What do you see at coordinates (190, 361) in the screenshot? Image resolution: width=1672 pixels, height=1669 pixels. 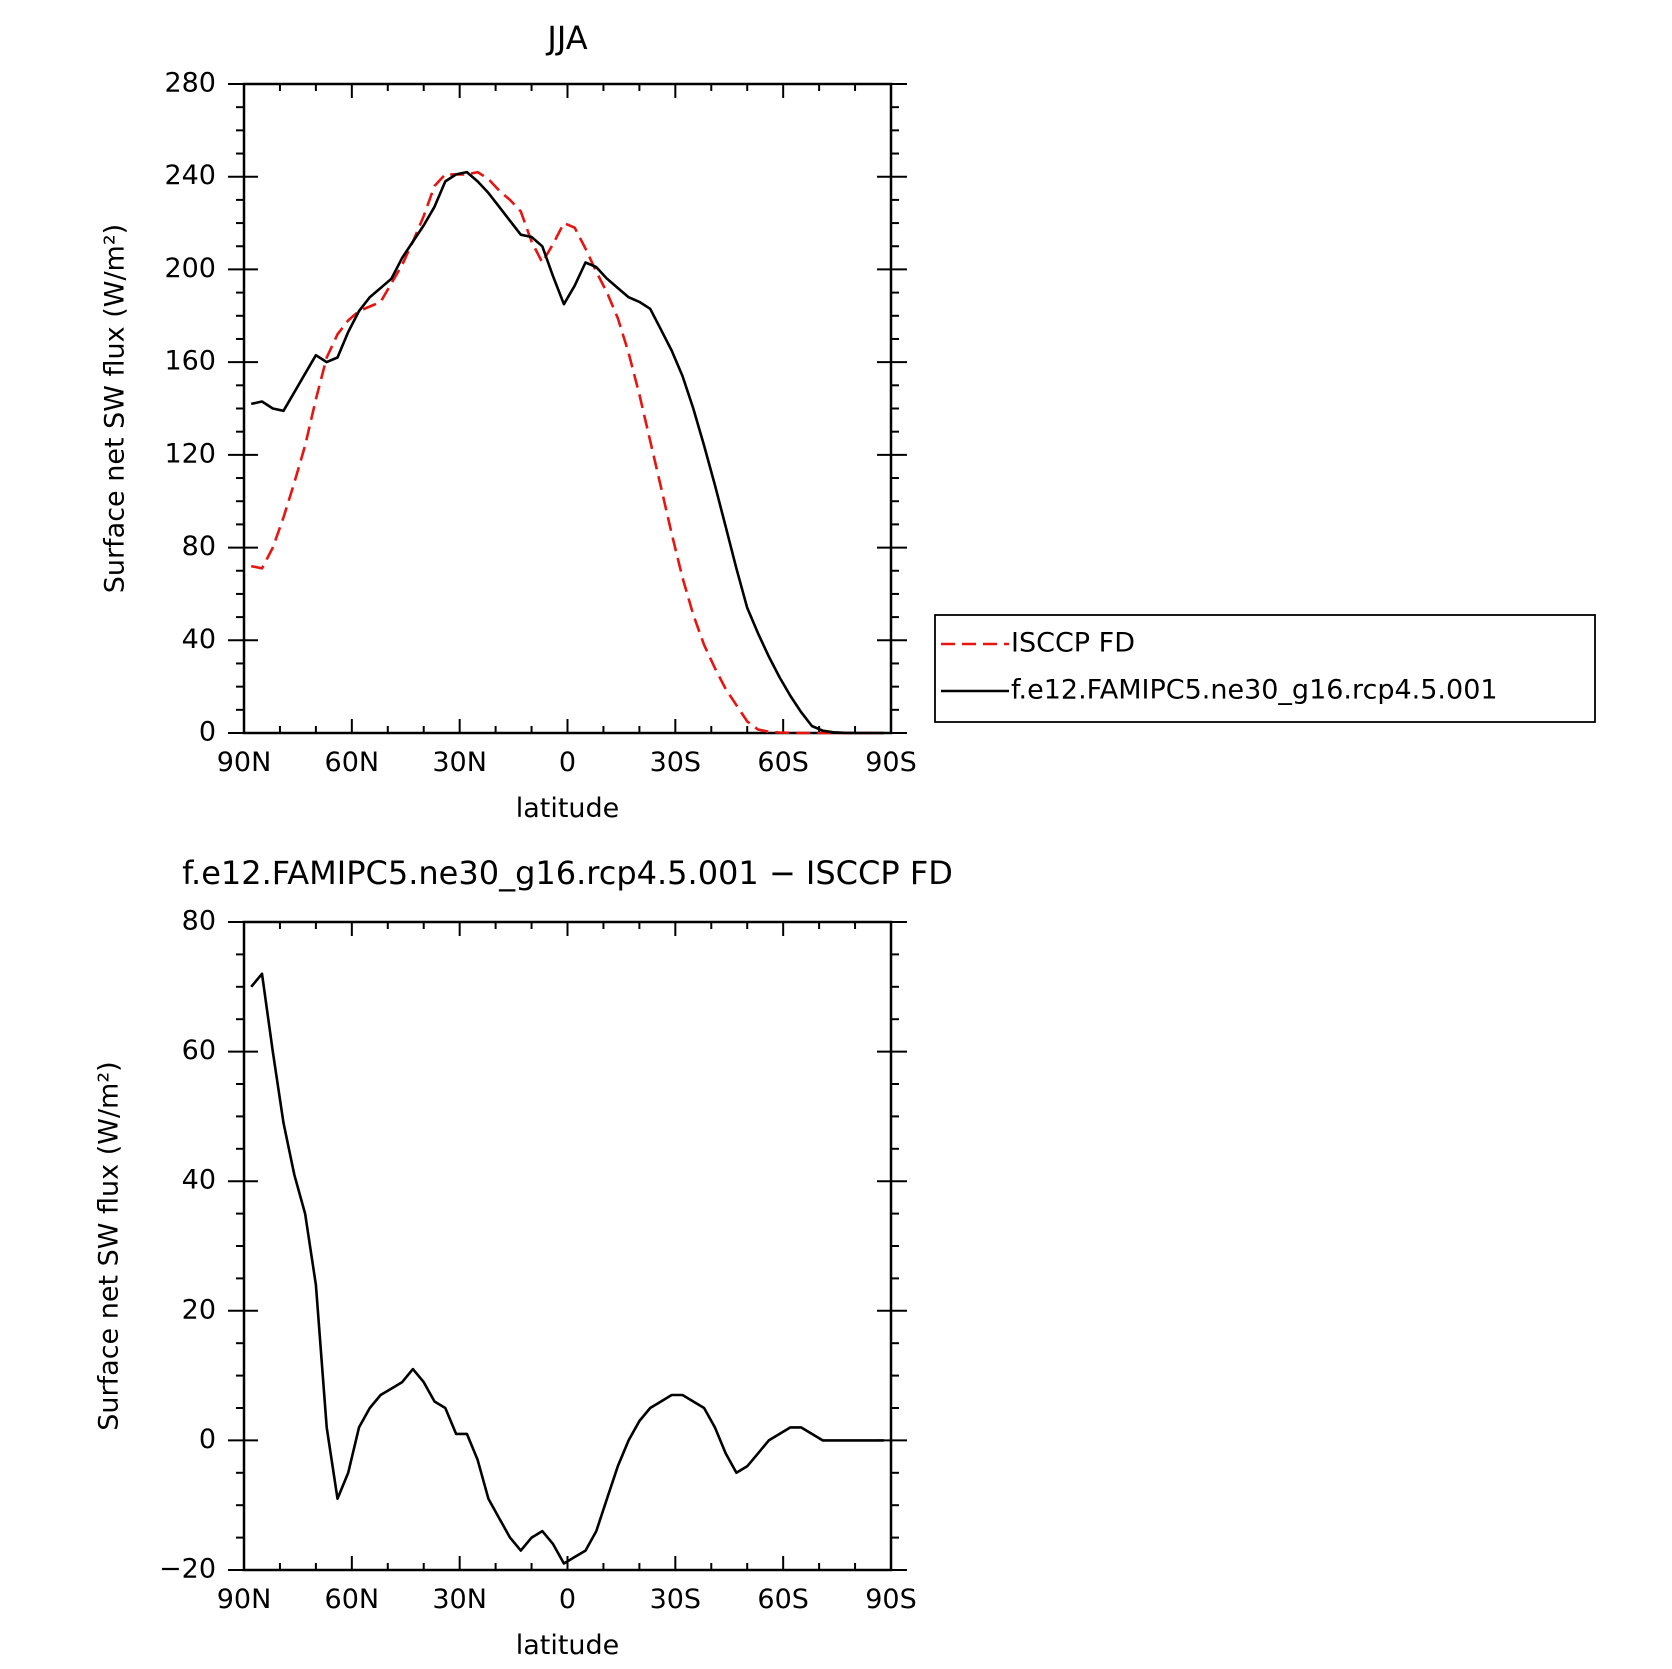 I see `y-tick-label: 160` at bounding box center [190, 361].